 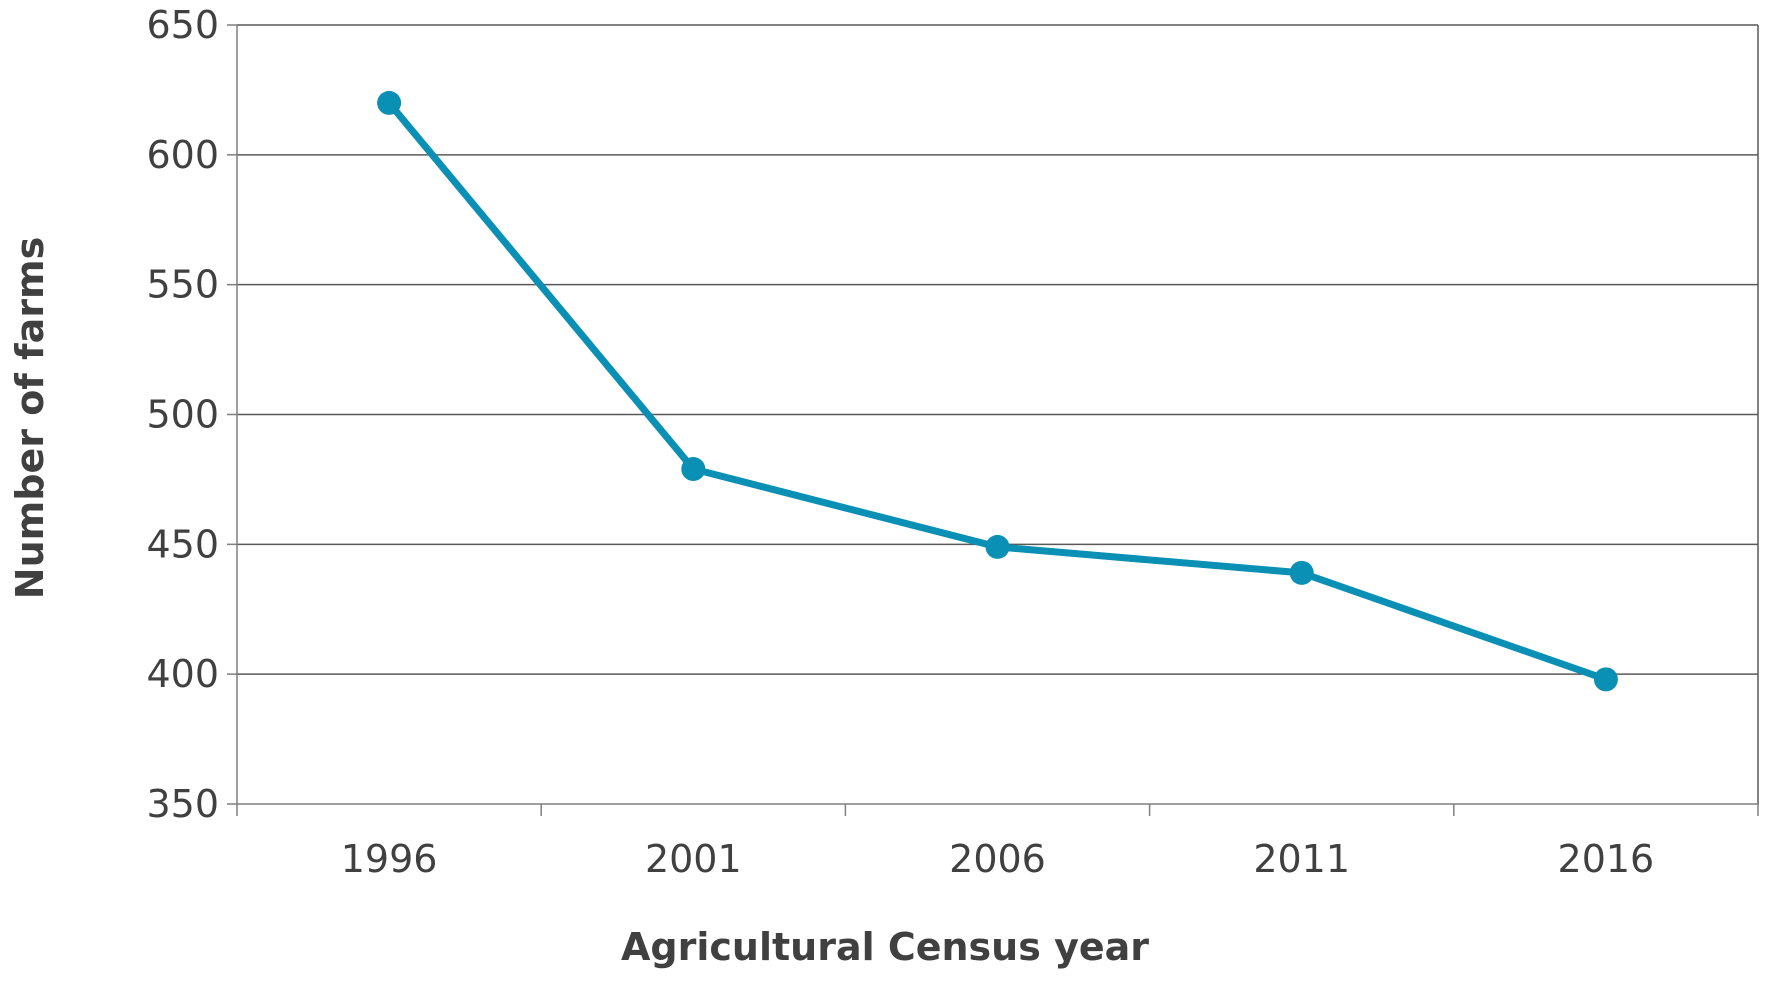 What do you see at coordinates (1606, 859) in the screenshot?
I see `x-tick-label: 2016` at bounding box center [1606, 859].